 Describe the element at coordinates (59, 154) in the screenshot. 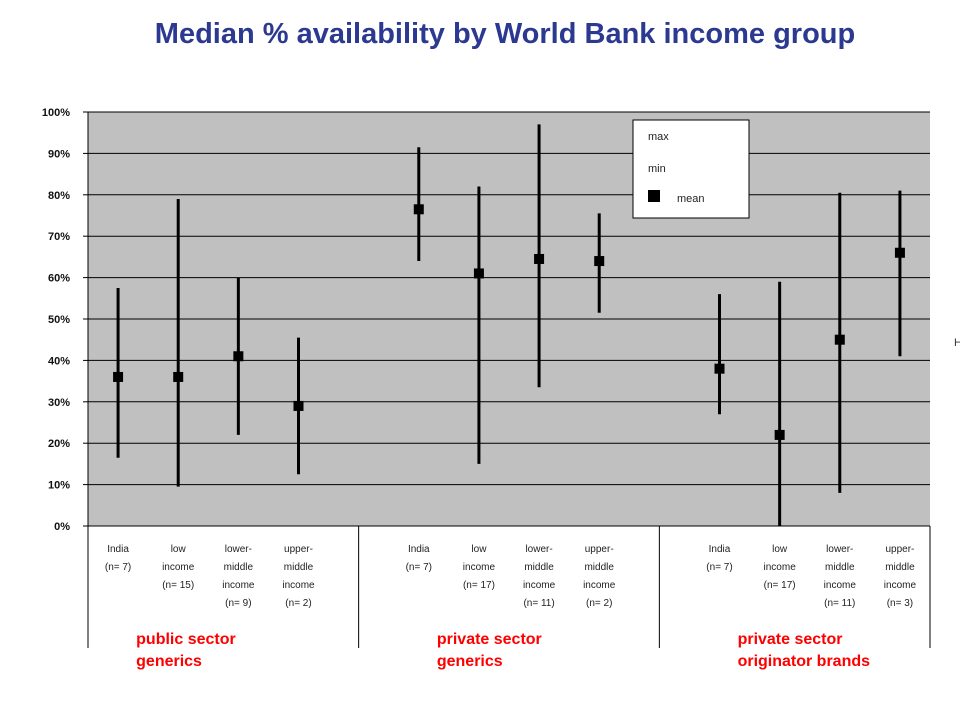

I see `y-tick-label: 90%` at that location.